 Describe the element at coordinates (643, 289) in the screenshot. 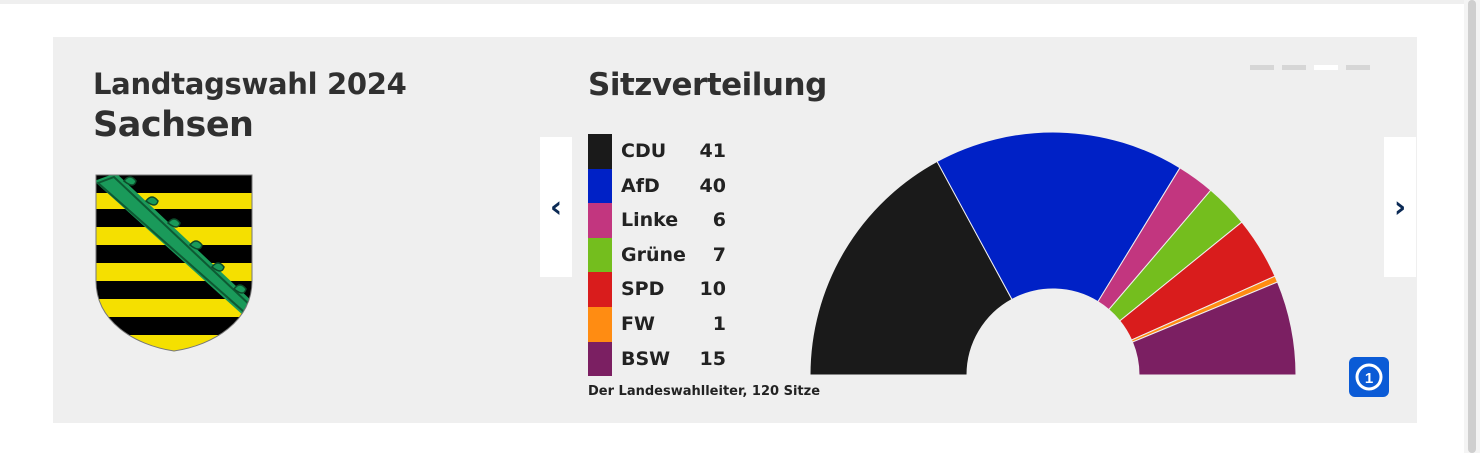

I see `legend-party-name: SPD` at that location.